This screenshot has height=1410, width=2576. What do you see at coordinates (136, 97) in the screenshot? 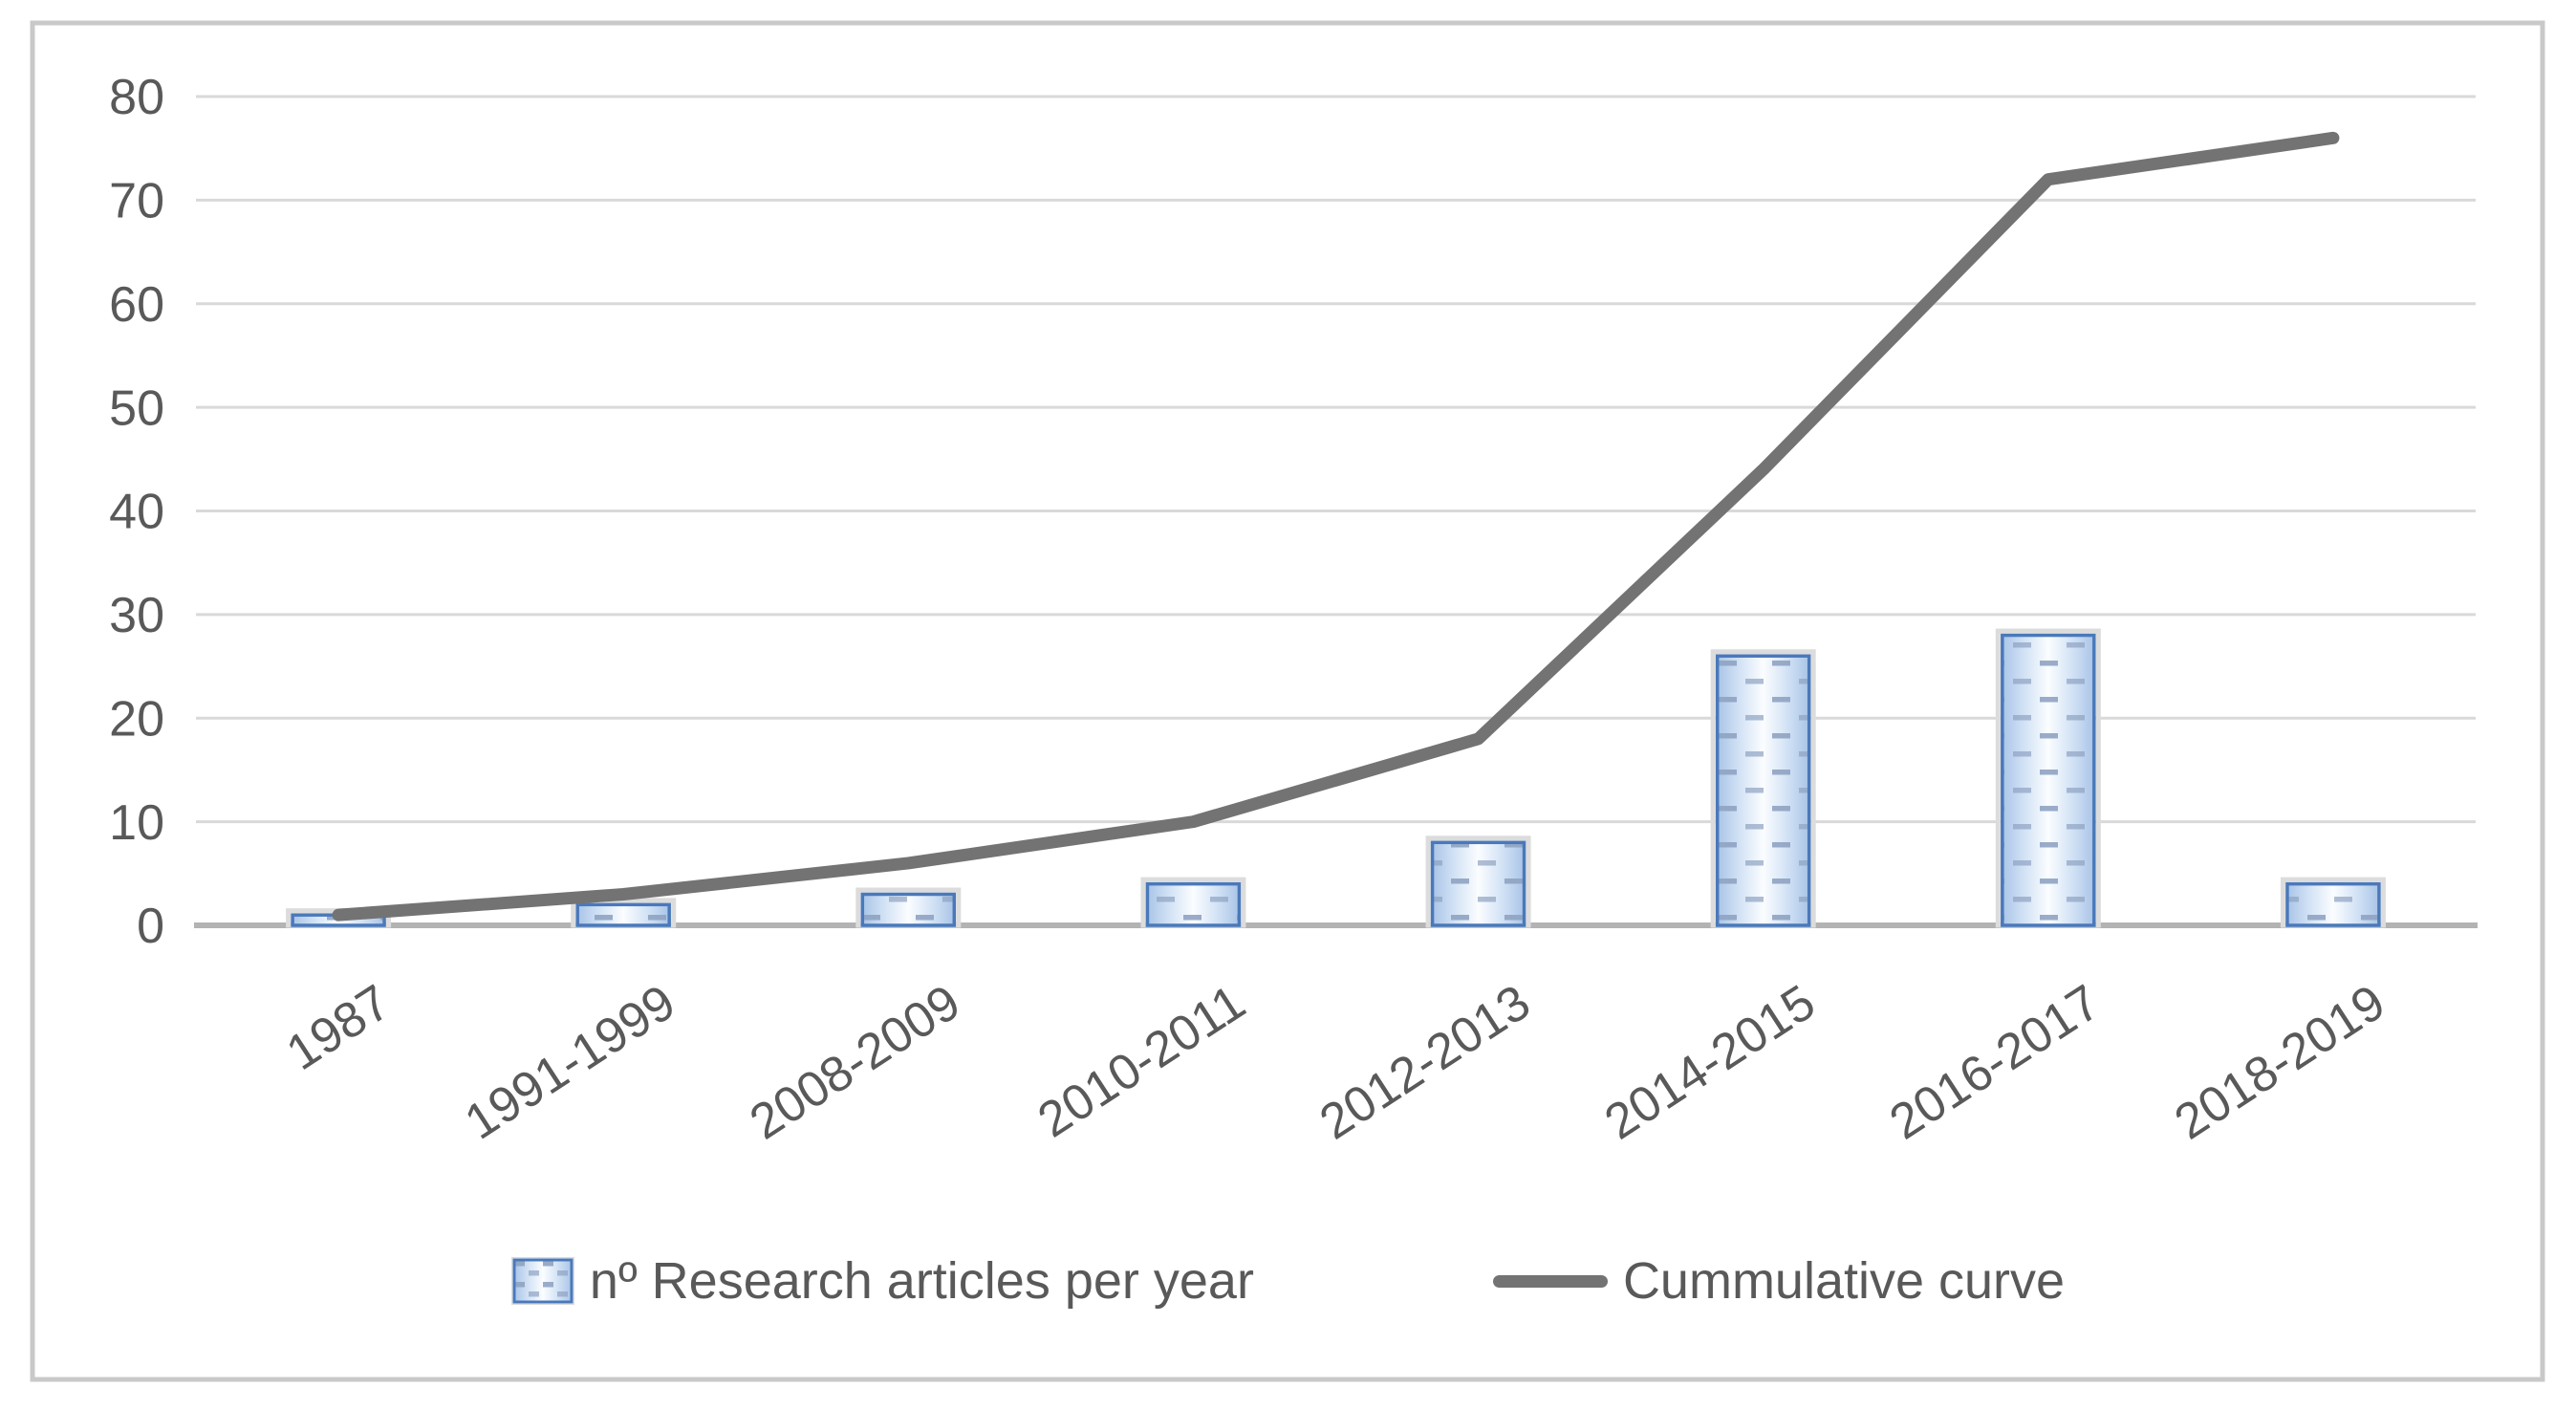
I see `y-tick-label-80: 80` at bounding box center [136, 97].